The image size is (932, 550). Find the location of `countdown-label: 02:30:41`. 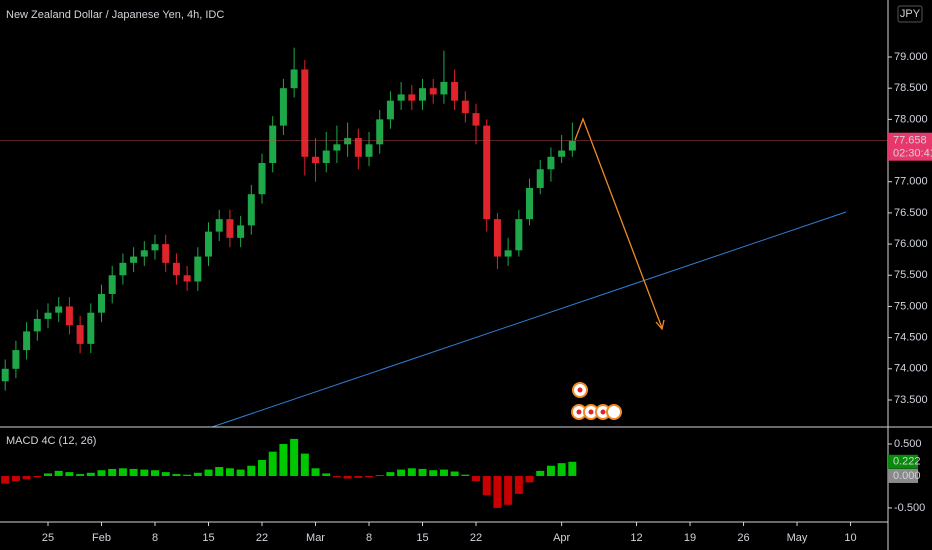

countdown-label: 02:30:41 is located at coordinates (912, 154).